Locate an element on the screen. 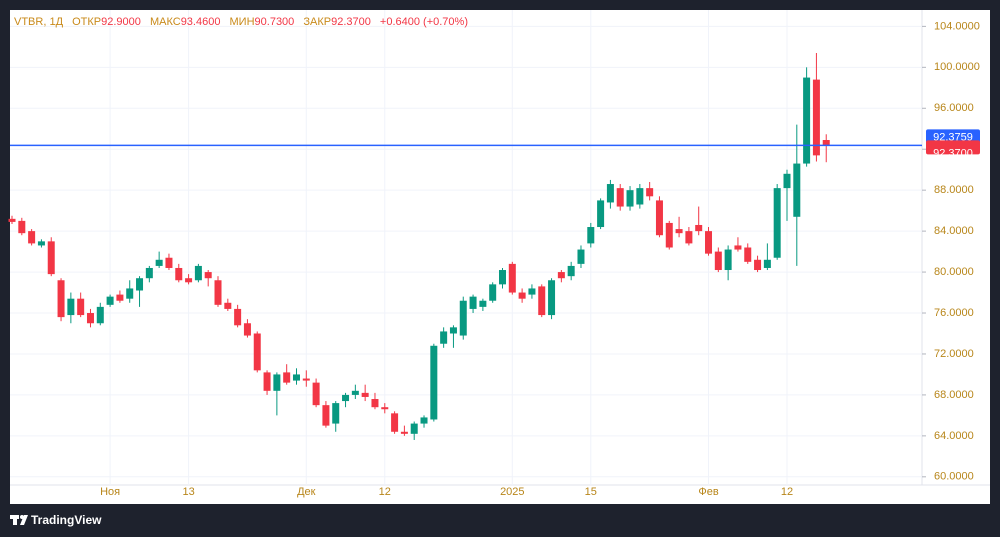 The image size is (1000, 537). x-tick-label: Дек is located at coordinates (306, 492).